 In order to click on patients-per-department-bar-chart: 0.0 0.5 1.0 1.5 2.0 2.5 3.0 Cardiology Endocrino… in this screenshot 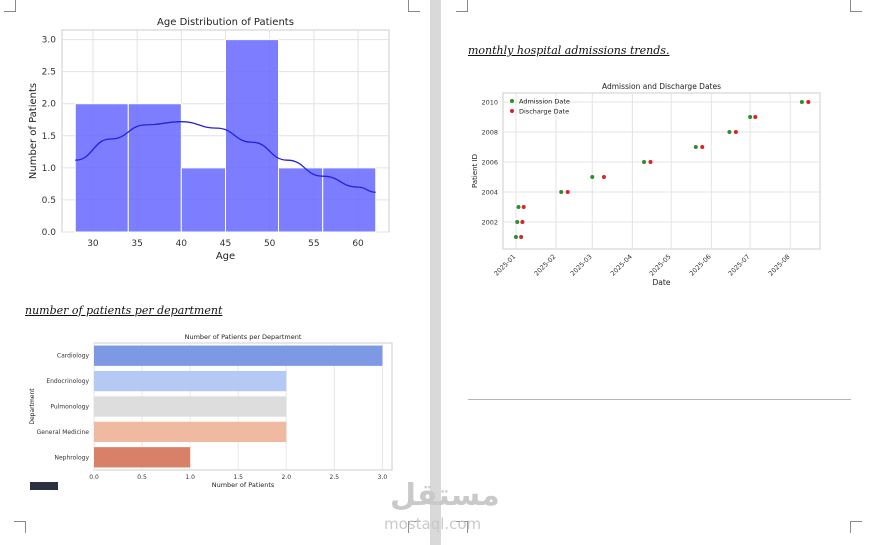, I will do `click(211, 411)`.